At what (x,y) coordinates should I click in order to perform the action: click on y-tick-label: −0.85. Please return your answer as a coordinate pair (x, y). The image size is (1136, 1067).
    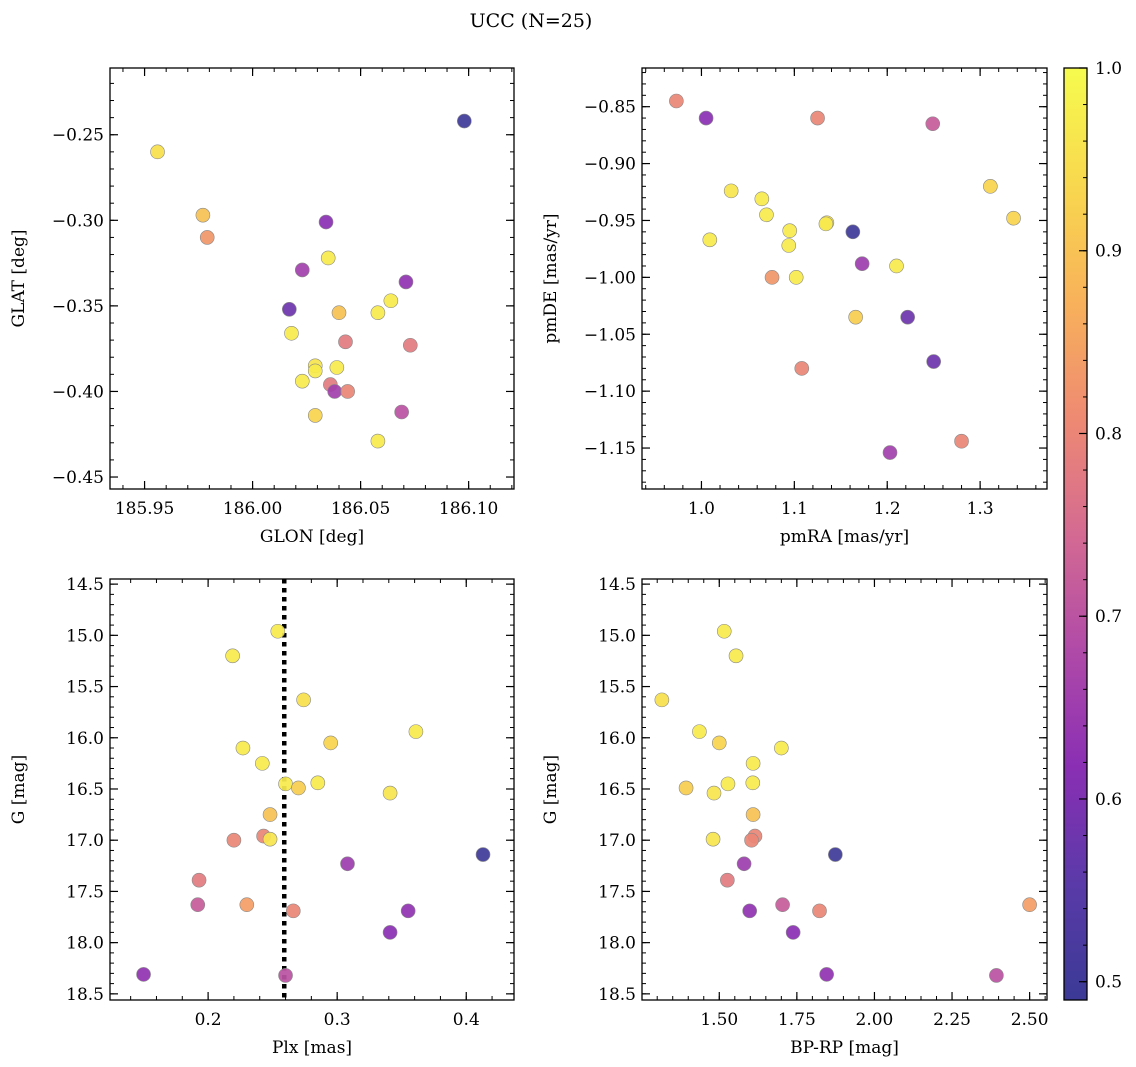
    Looking at the image, I should click on (610, 108).